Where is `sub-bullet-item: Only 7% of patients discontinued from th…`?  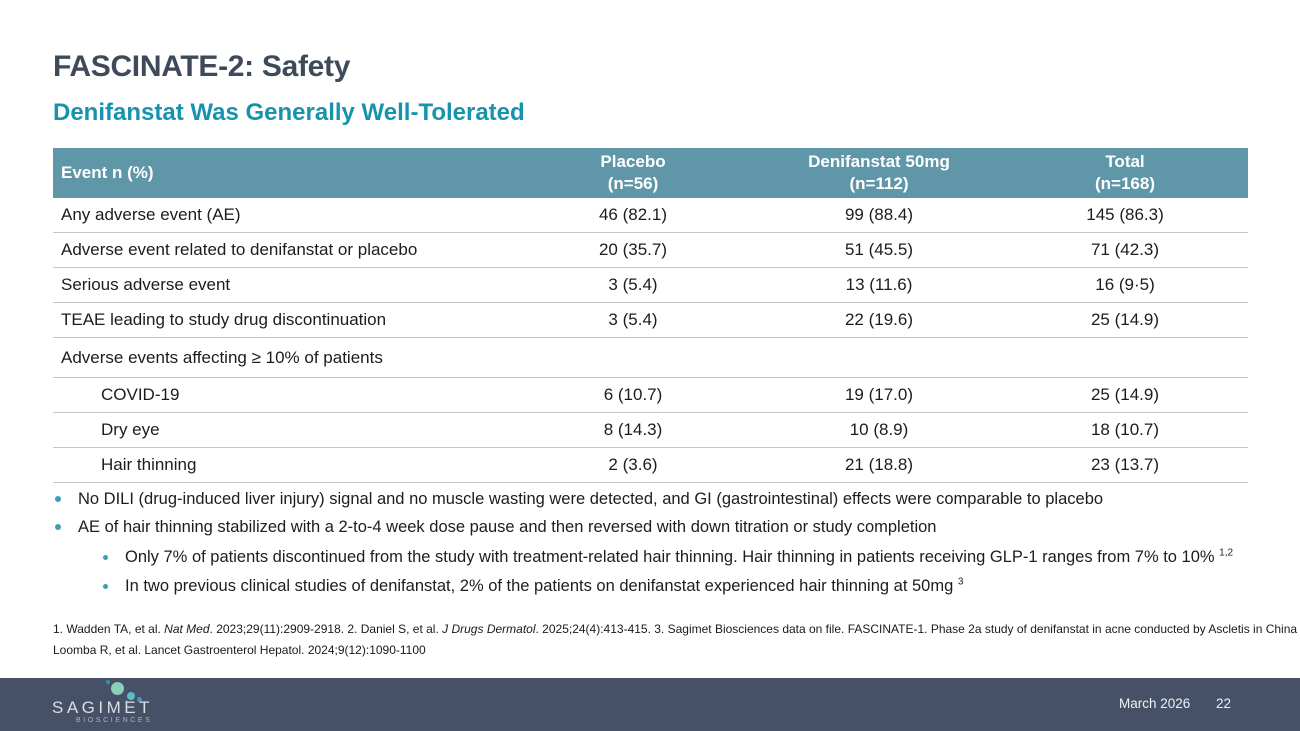 sub-bullet-item: Only 7% of patients discontinued from th… is located at coordinates (684, 557).